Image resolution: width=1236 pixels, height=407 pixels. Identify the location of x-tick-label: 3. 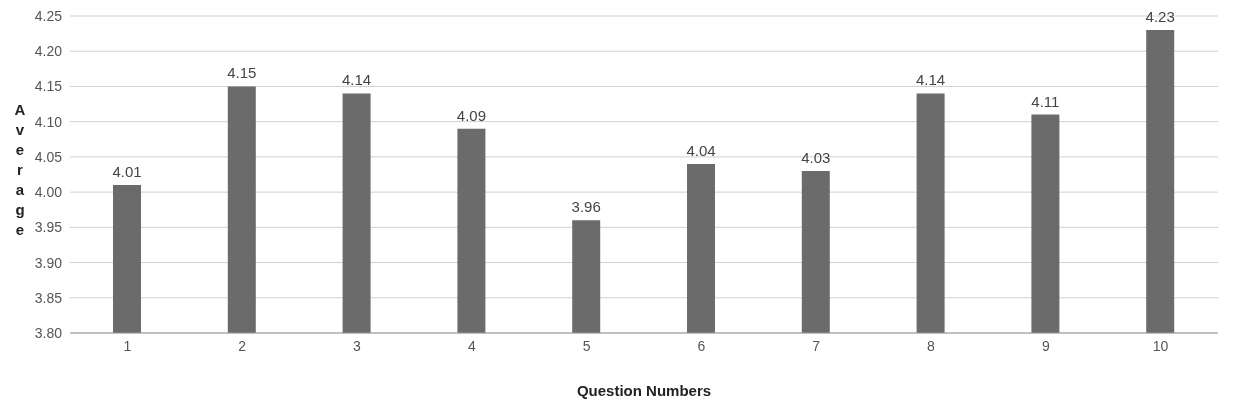
(357, 345).